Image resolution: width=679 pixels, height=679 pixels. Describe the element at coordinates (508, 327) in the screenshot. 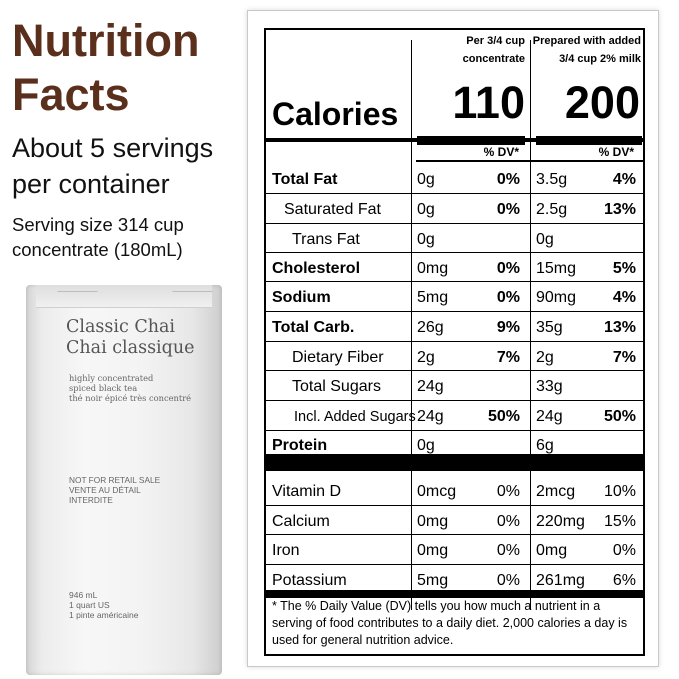

I see `dv-concentrate: 9%` at that location.